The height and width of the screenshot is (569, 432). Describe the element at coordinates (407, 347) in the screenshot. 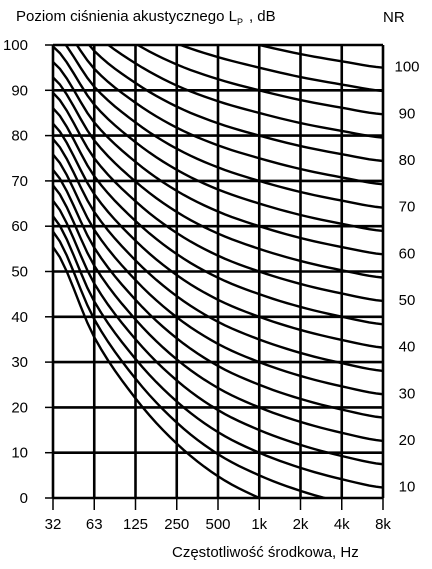

I see `nr-label-40: 40` at that location.